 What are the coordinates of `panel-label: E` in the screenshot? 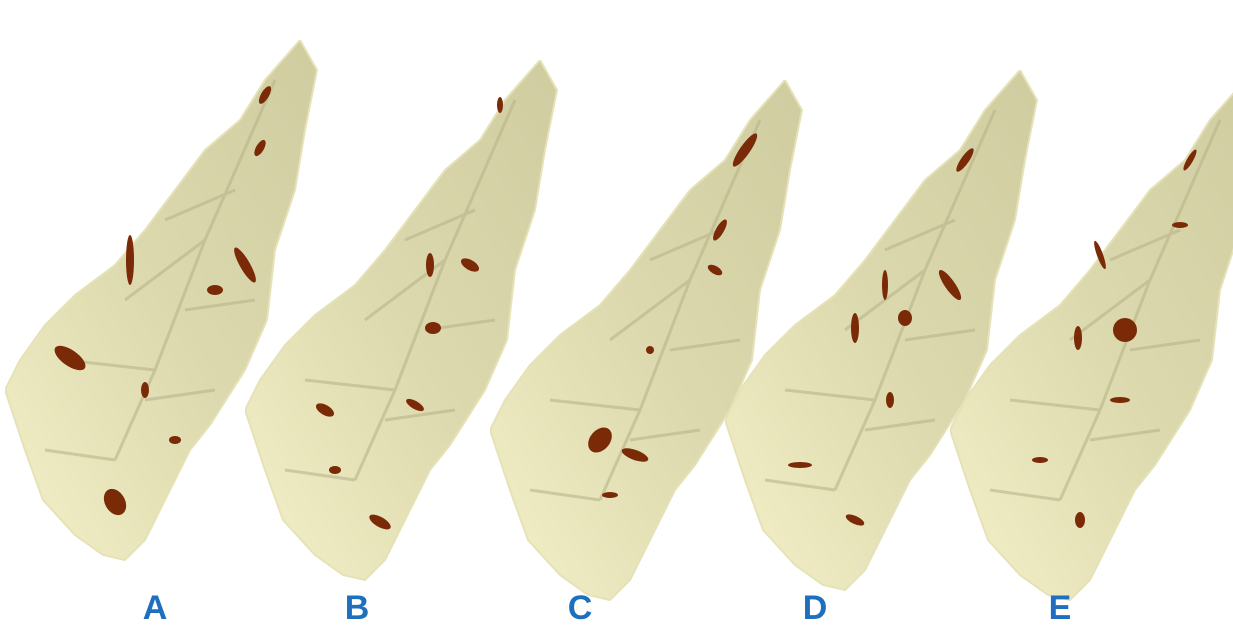 It's located at (1060, 608).